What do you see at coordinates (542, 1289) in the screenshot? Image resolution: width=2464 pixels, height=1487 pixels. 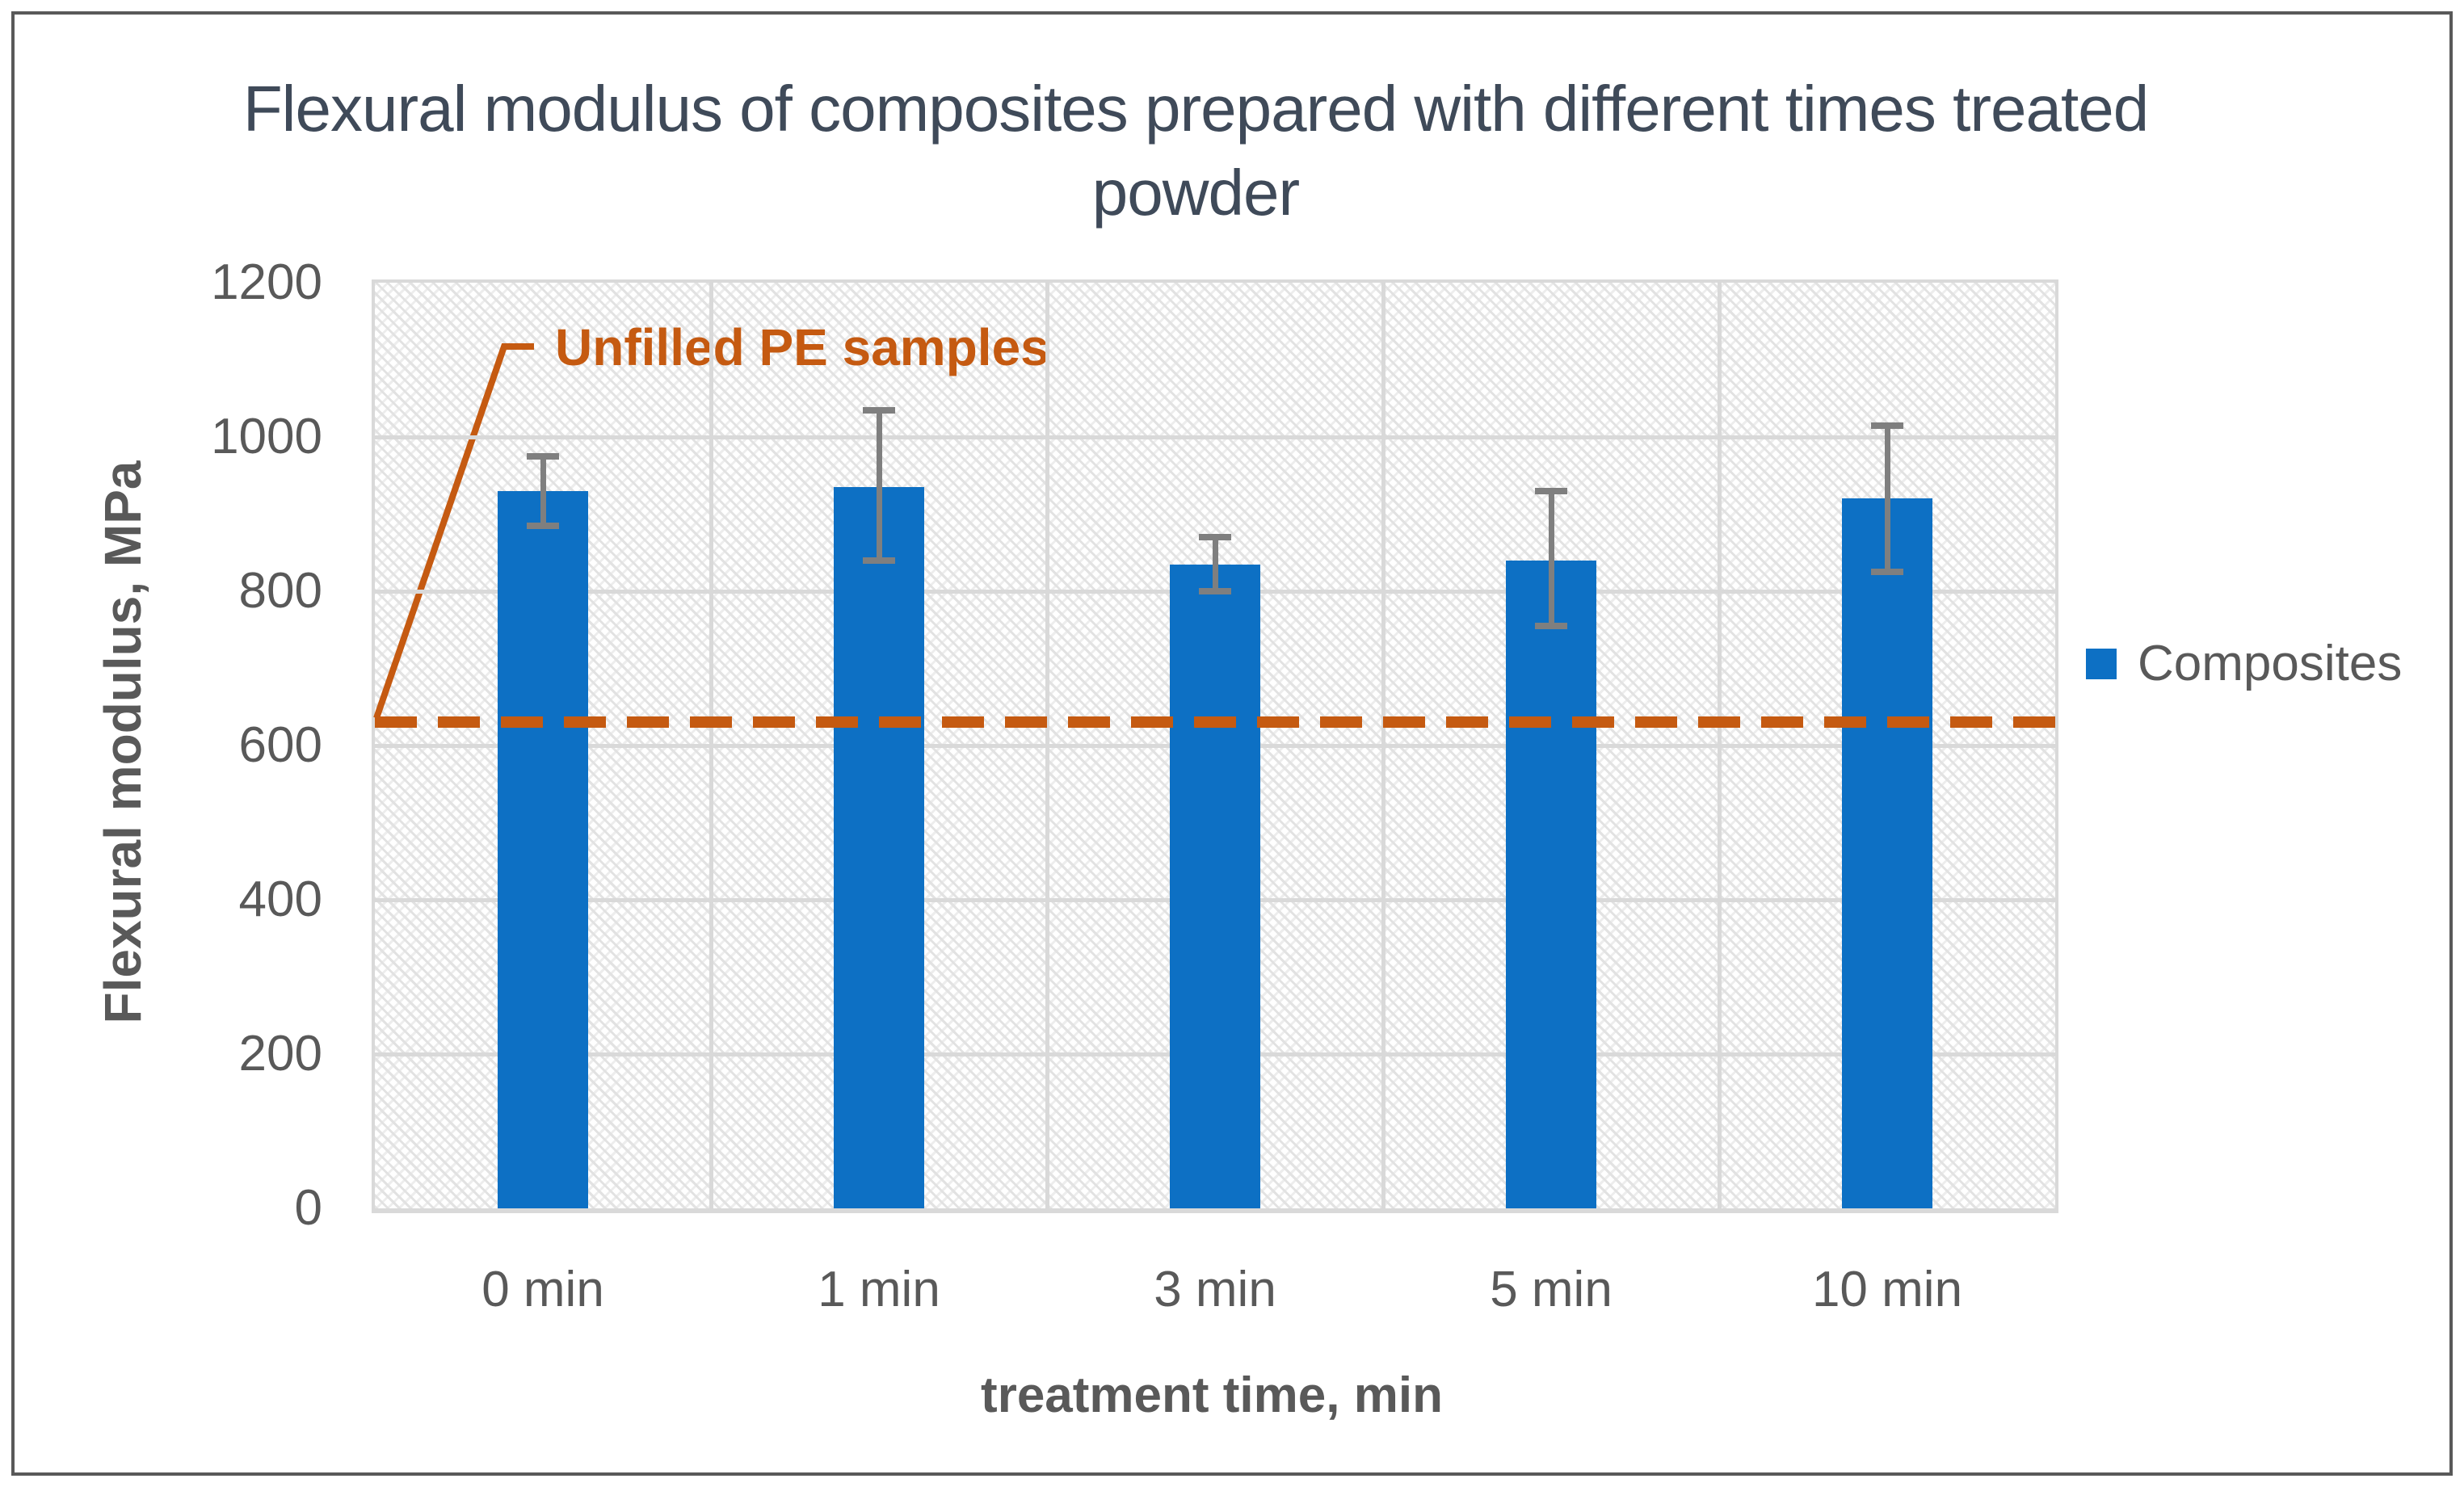 I see `x-tick-label: 0 min` at bounding box center [542, 1289].